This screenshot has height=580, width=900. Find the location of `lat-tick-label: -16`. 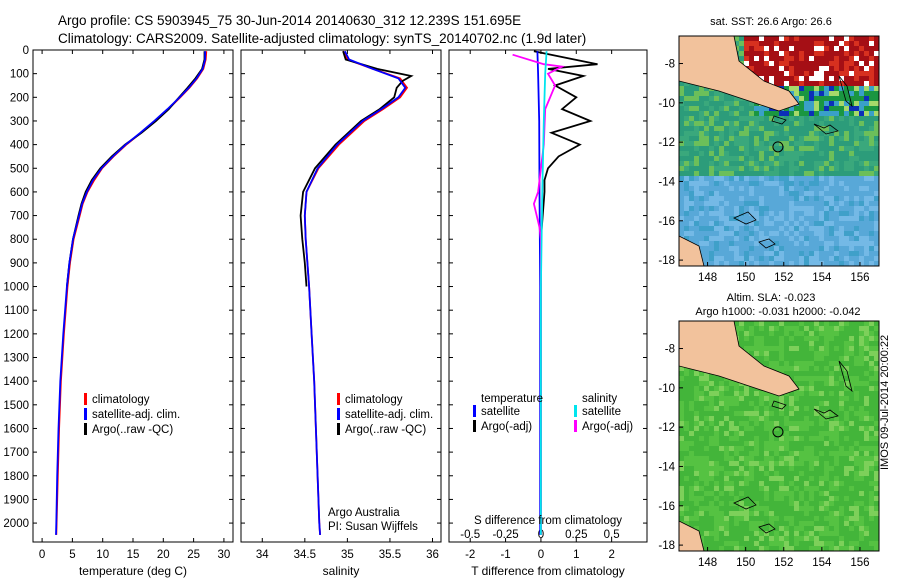

lat-tick-label: -16 is located at coordinates (666, 222).